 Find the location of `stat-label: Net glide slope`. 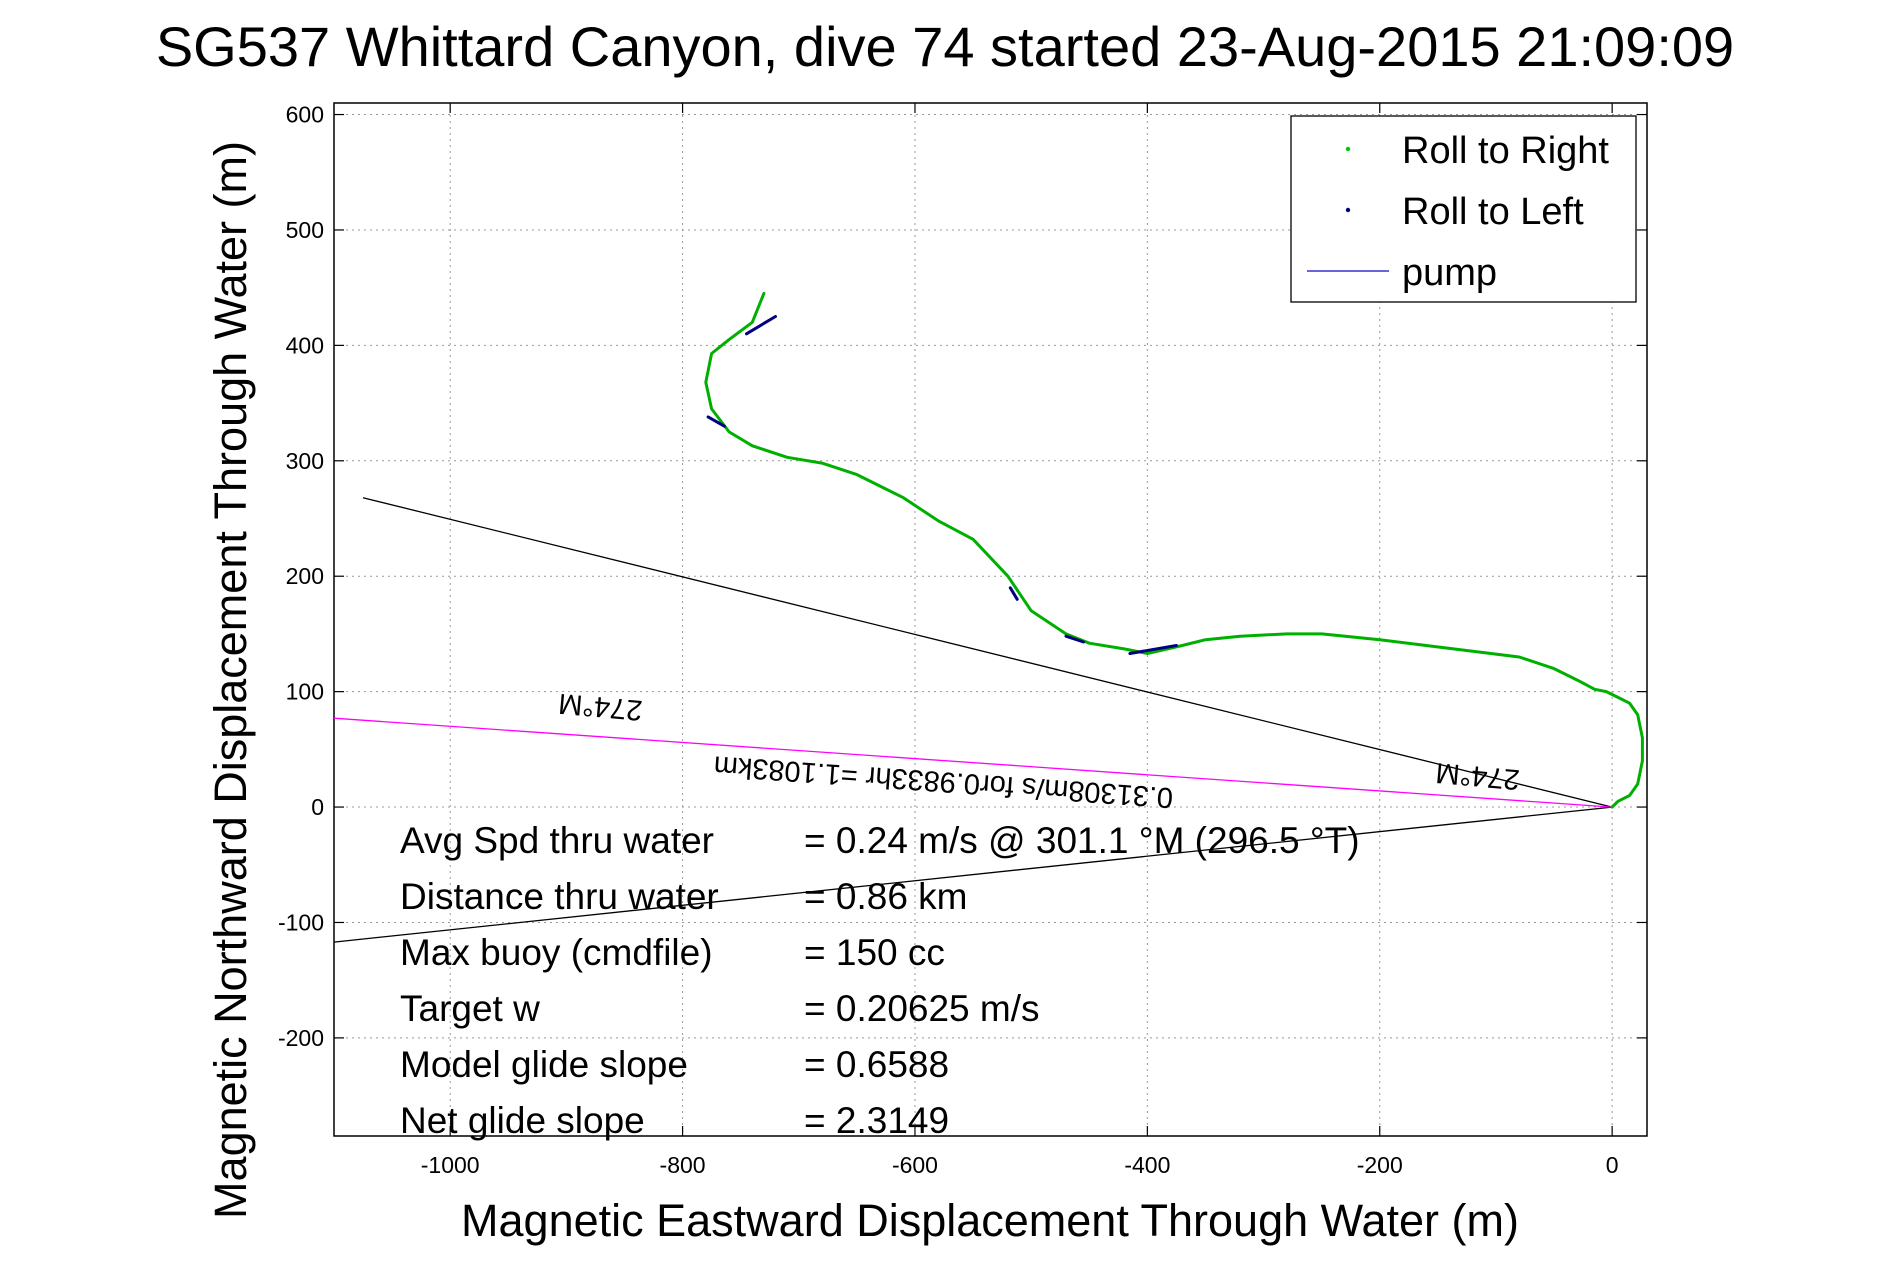

stat-label: Net glide slope is located at coordinates (522, 1120).